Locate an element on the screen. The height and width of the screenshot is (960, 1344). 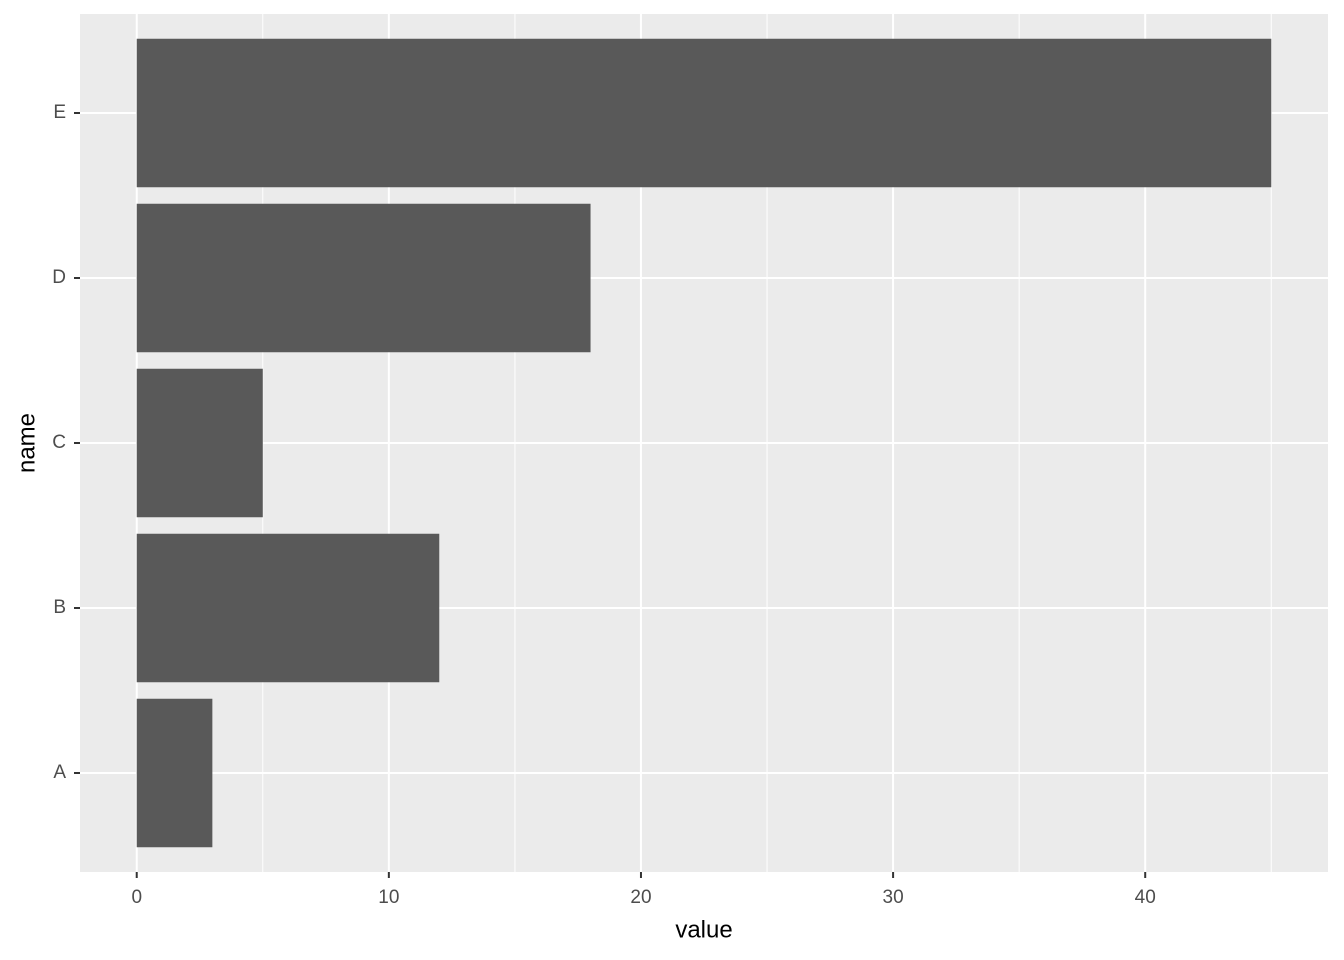
y-tick-label: B is located at coordinates (59, 607).